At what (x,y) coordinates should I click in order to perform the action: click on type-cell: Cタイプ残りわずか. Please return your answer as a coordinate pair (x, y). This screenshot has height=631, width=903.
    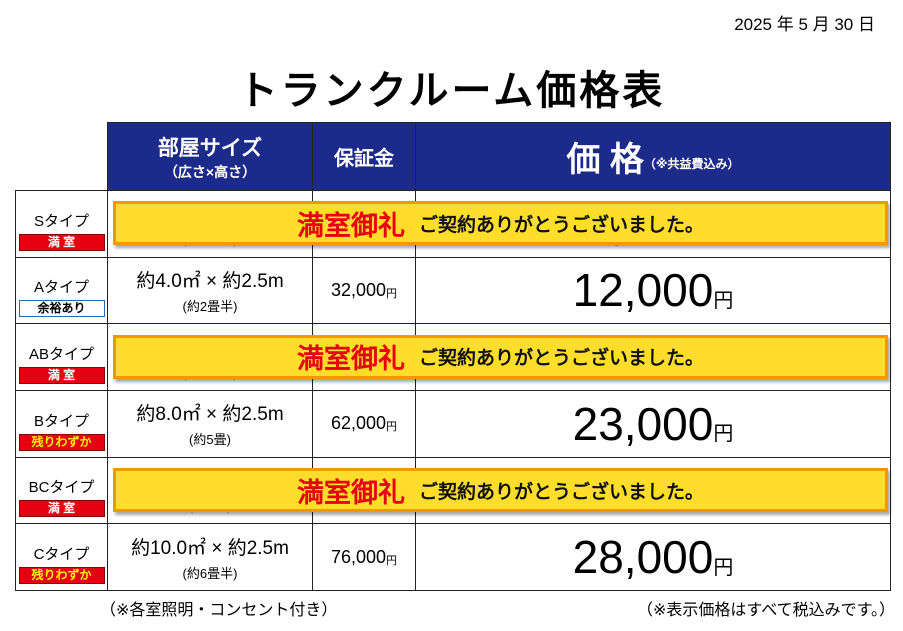
    Looking at the image, I should click on (61, 557).